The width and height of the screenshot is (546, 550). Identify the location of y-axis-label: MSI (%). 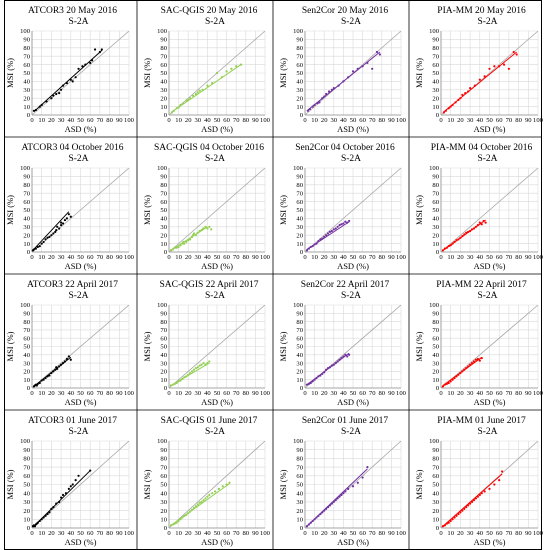
(147, 210).